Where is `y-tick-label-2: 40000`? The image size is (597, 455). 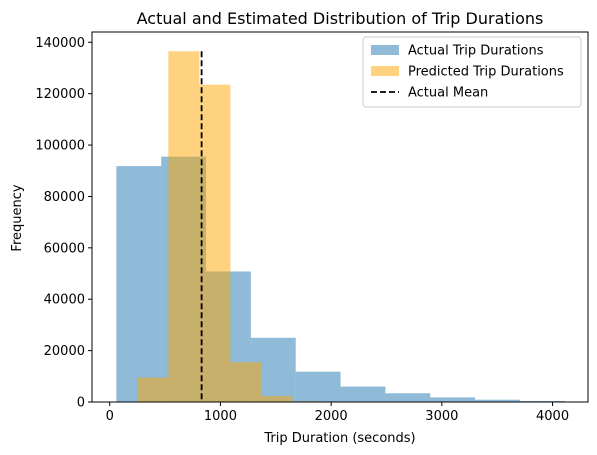
y-tick-label-2: 40000 is located at coordinates (64, 300).